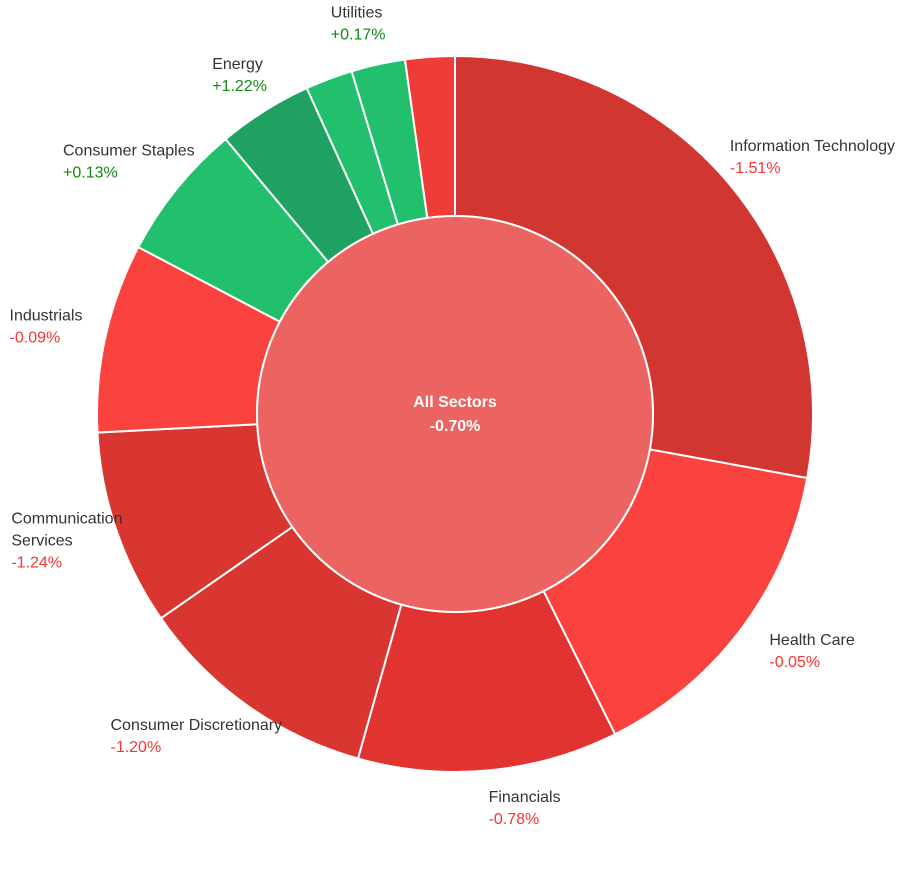 The height and width of the screenshot is (869, 899). I want to click on sector-change-consumer-discretionary: -1.20%, so click(135, 747).